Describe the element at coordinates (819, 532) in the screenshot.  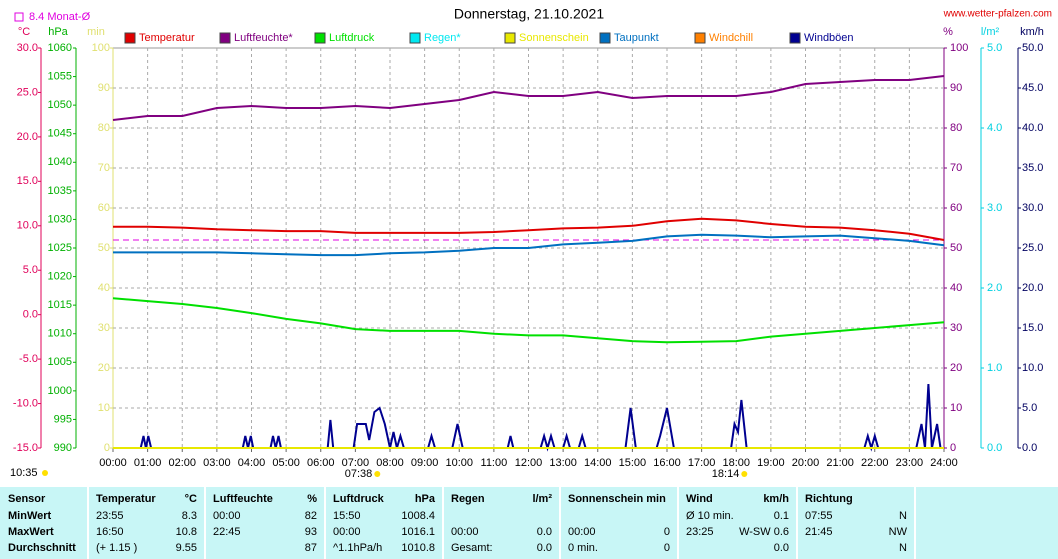
I see `table-cell: 21:45` at that location.